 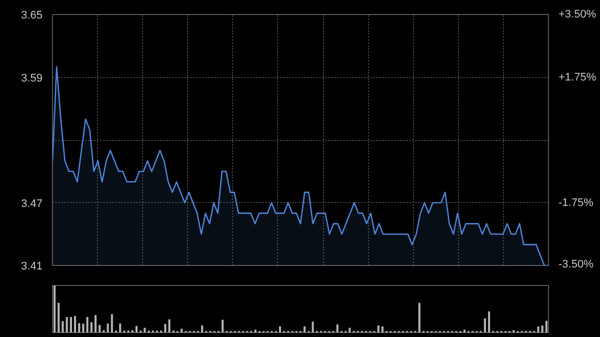 What do you see at coordinates (32, 266) in the screenshot?
I see `y-tick-label: 3.41` at bounding box center [32, 266].